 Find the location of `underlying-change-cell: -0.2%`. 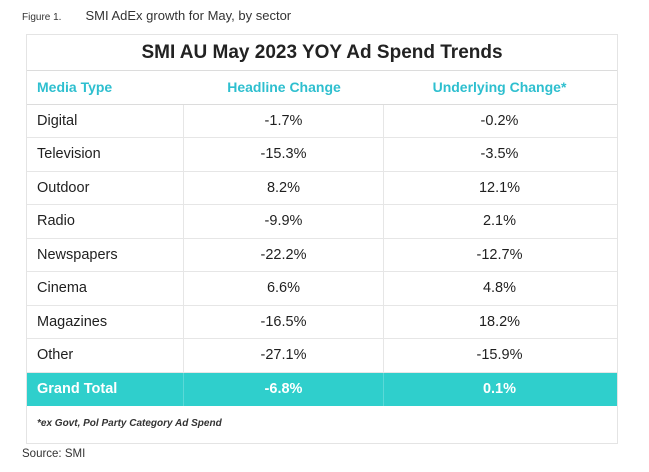

underlying-change-cell: -0.2% is located at coordinates (499, 120).